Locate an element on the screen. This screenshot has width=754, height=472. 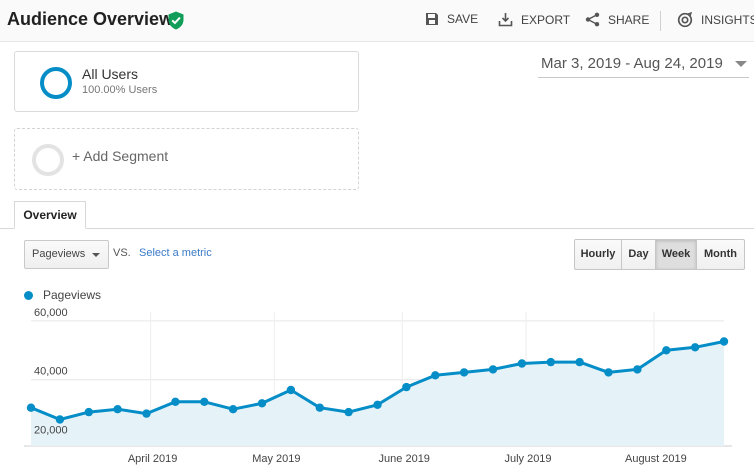
tab-divider is located at coordinates (377, 228).